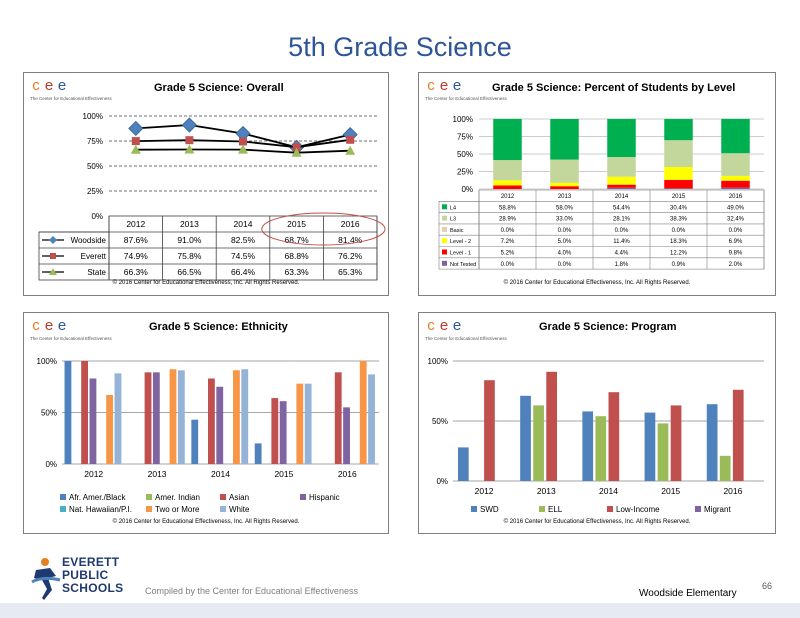 The width and height of the screenshot is (800, 618). Describe the element at coordinates (46, 579) in the screenshot. I see `runner-icon` at that location.